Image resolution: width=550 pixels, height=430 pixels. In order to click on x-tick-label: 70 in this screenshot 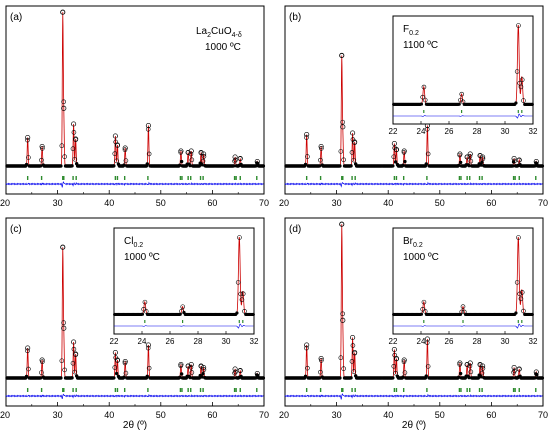, I will do `click(543, 415)`.